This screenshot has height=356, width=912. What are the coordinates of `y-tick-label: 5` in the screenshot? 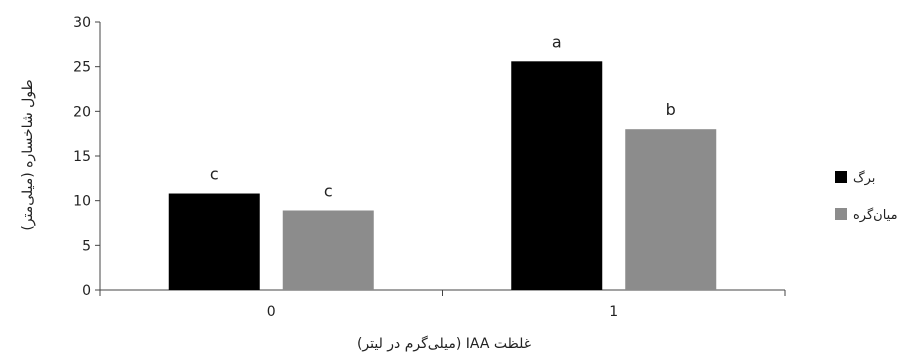 It's located at (86, 246).